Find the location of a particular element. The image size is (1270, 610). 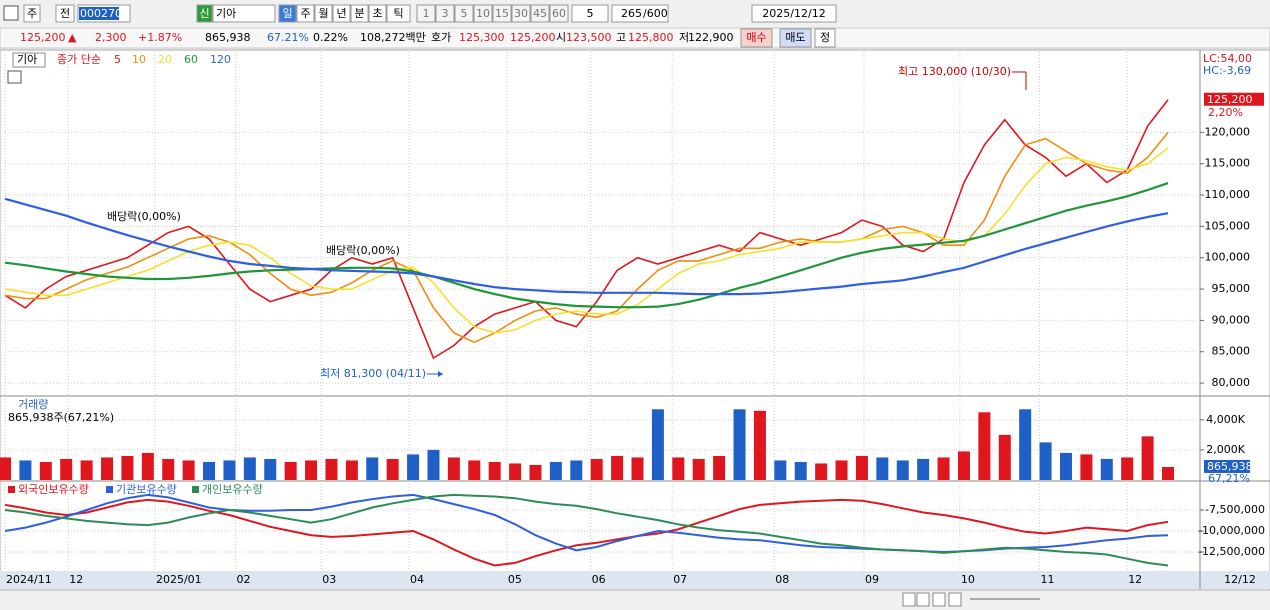

info-high: 125,800 is located at coordinates (651, 37).